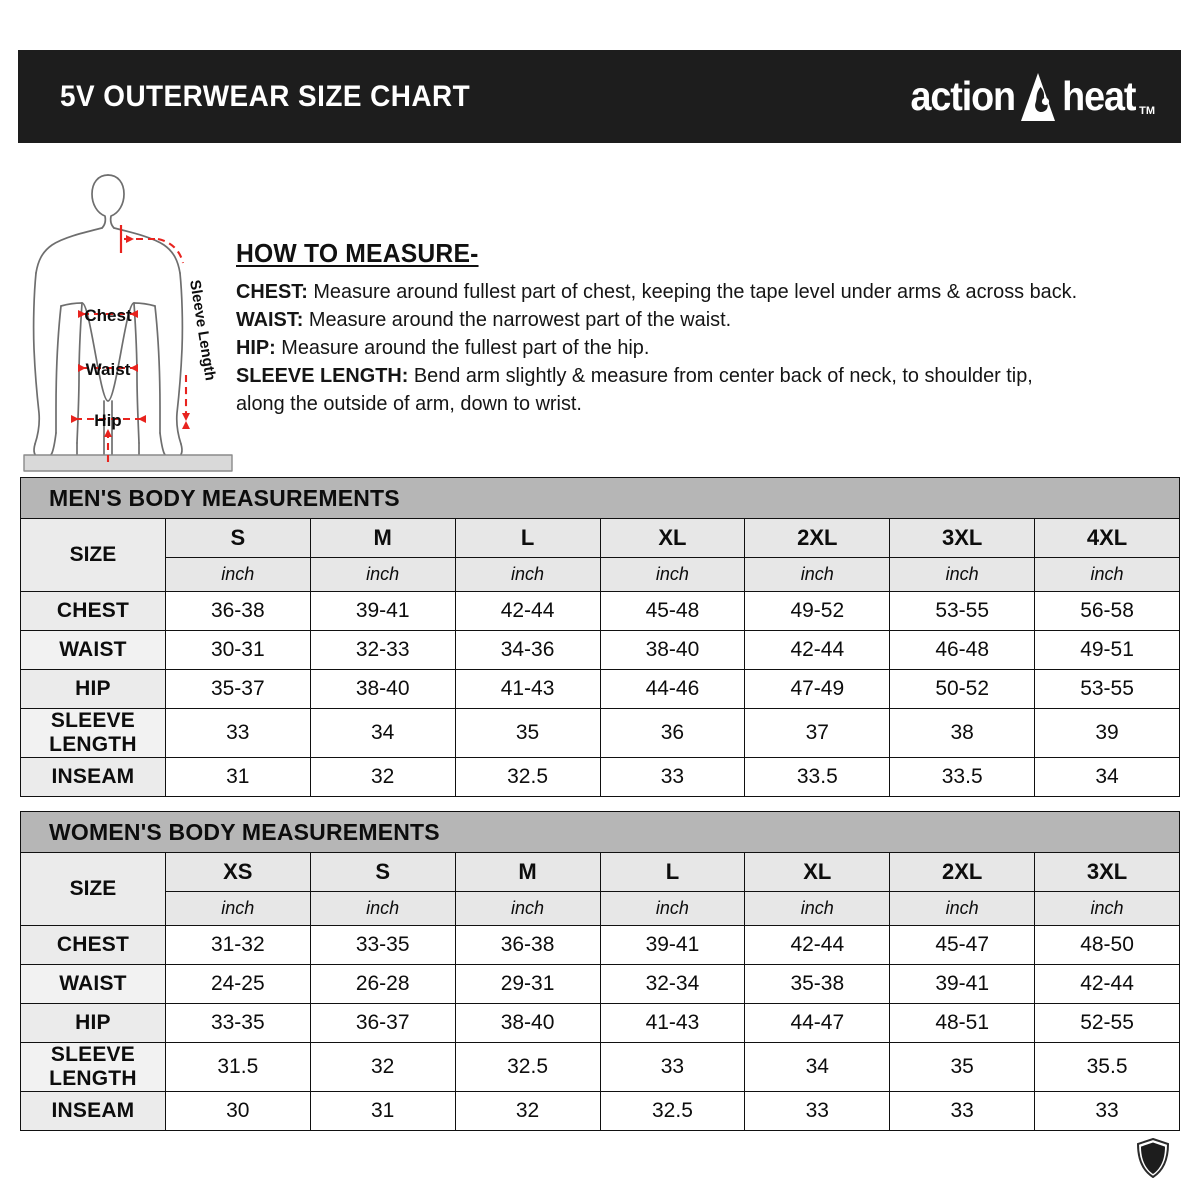 Image resolution: width=1200 pixels, height=1200 pixels. I want to click on mens-hip-2xl: 47-49, so click(817, 689).